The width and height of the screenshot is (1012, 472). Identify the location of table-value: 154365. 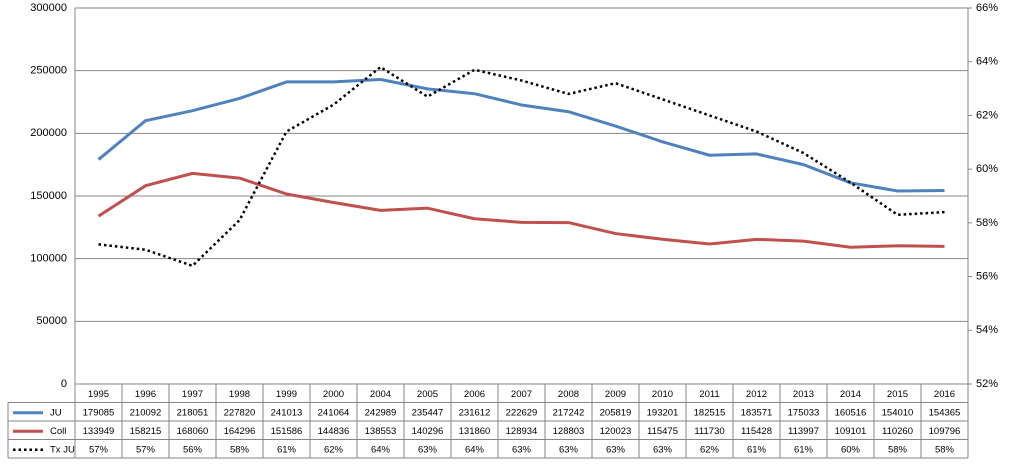
(945, 412).